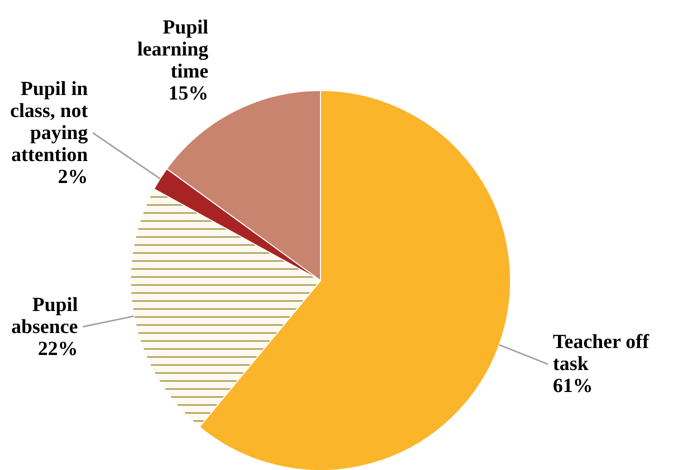  What do you see at coordinates (58, 349) in the screenshot?
I see `data-label: 22%` at bounding box center [58, 349].